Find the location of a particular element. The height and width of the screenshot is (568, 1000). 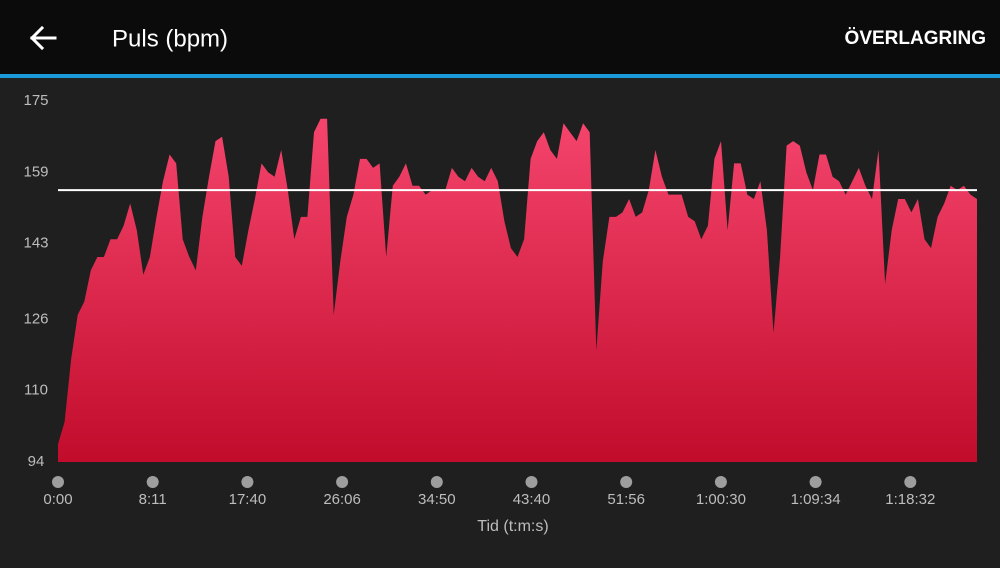

x-tick-label: 43:40 is located at coordinates (532, 499).